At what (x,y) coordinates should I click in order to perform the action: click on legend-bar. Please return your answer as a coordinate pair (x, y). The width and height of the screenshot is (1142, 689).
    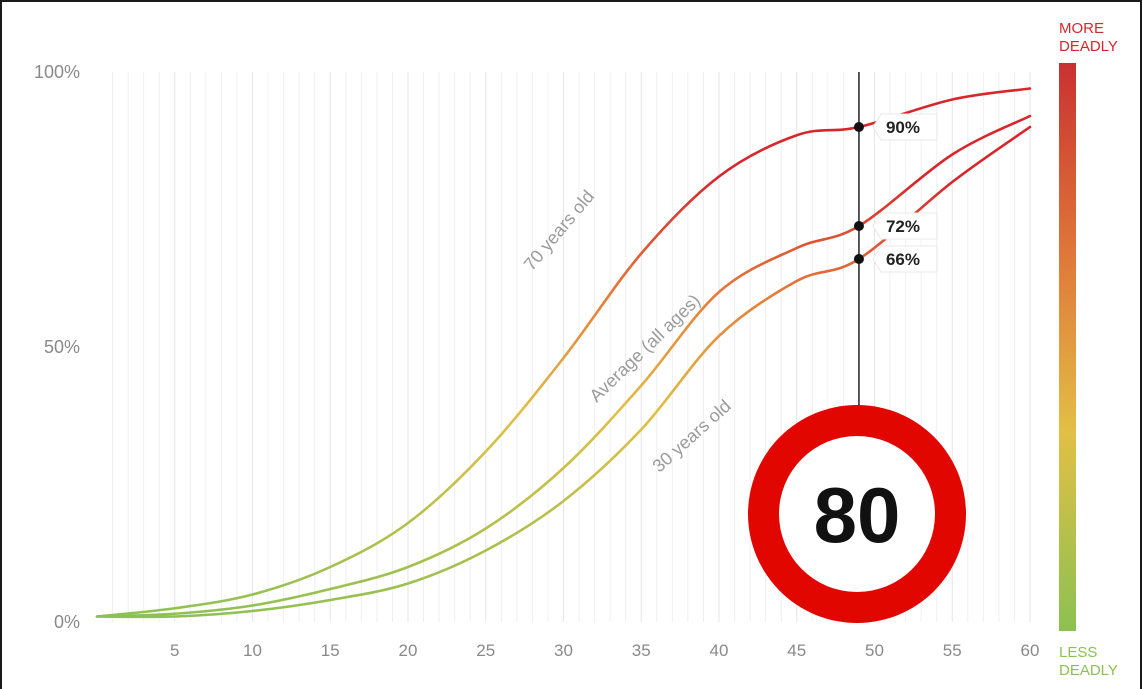
    Looking at the image, I should click on (1067, 347).